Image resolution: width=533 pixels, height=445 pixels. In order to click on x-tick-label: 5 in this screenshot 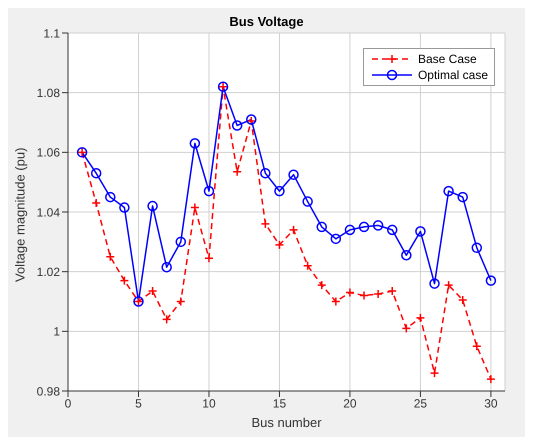, I will do `click(138, 403)`.